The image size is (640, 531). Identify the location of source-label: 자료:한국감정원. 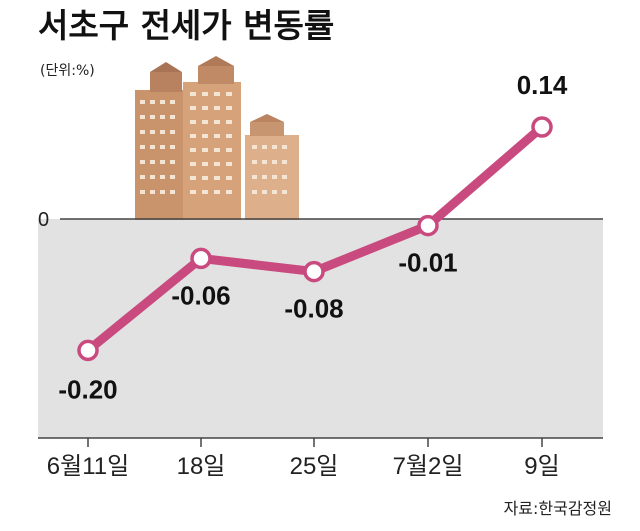
(558, 508).